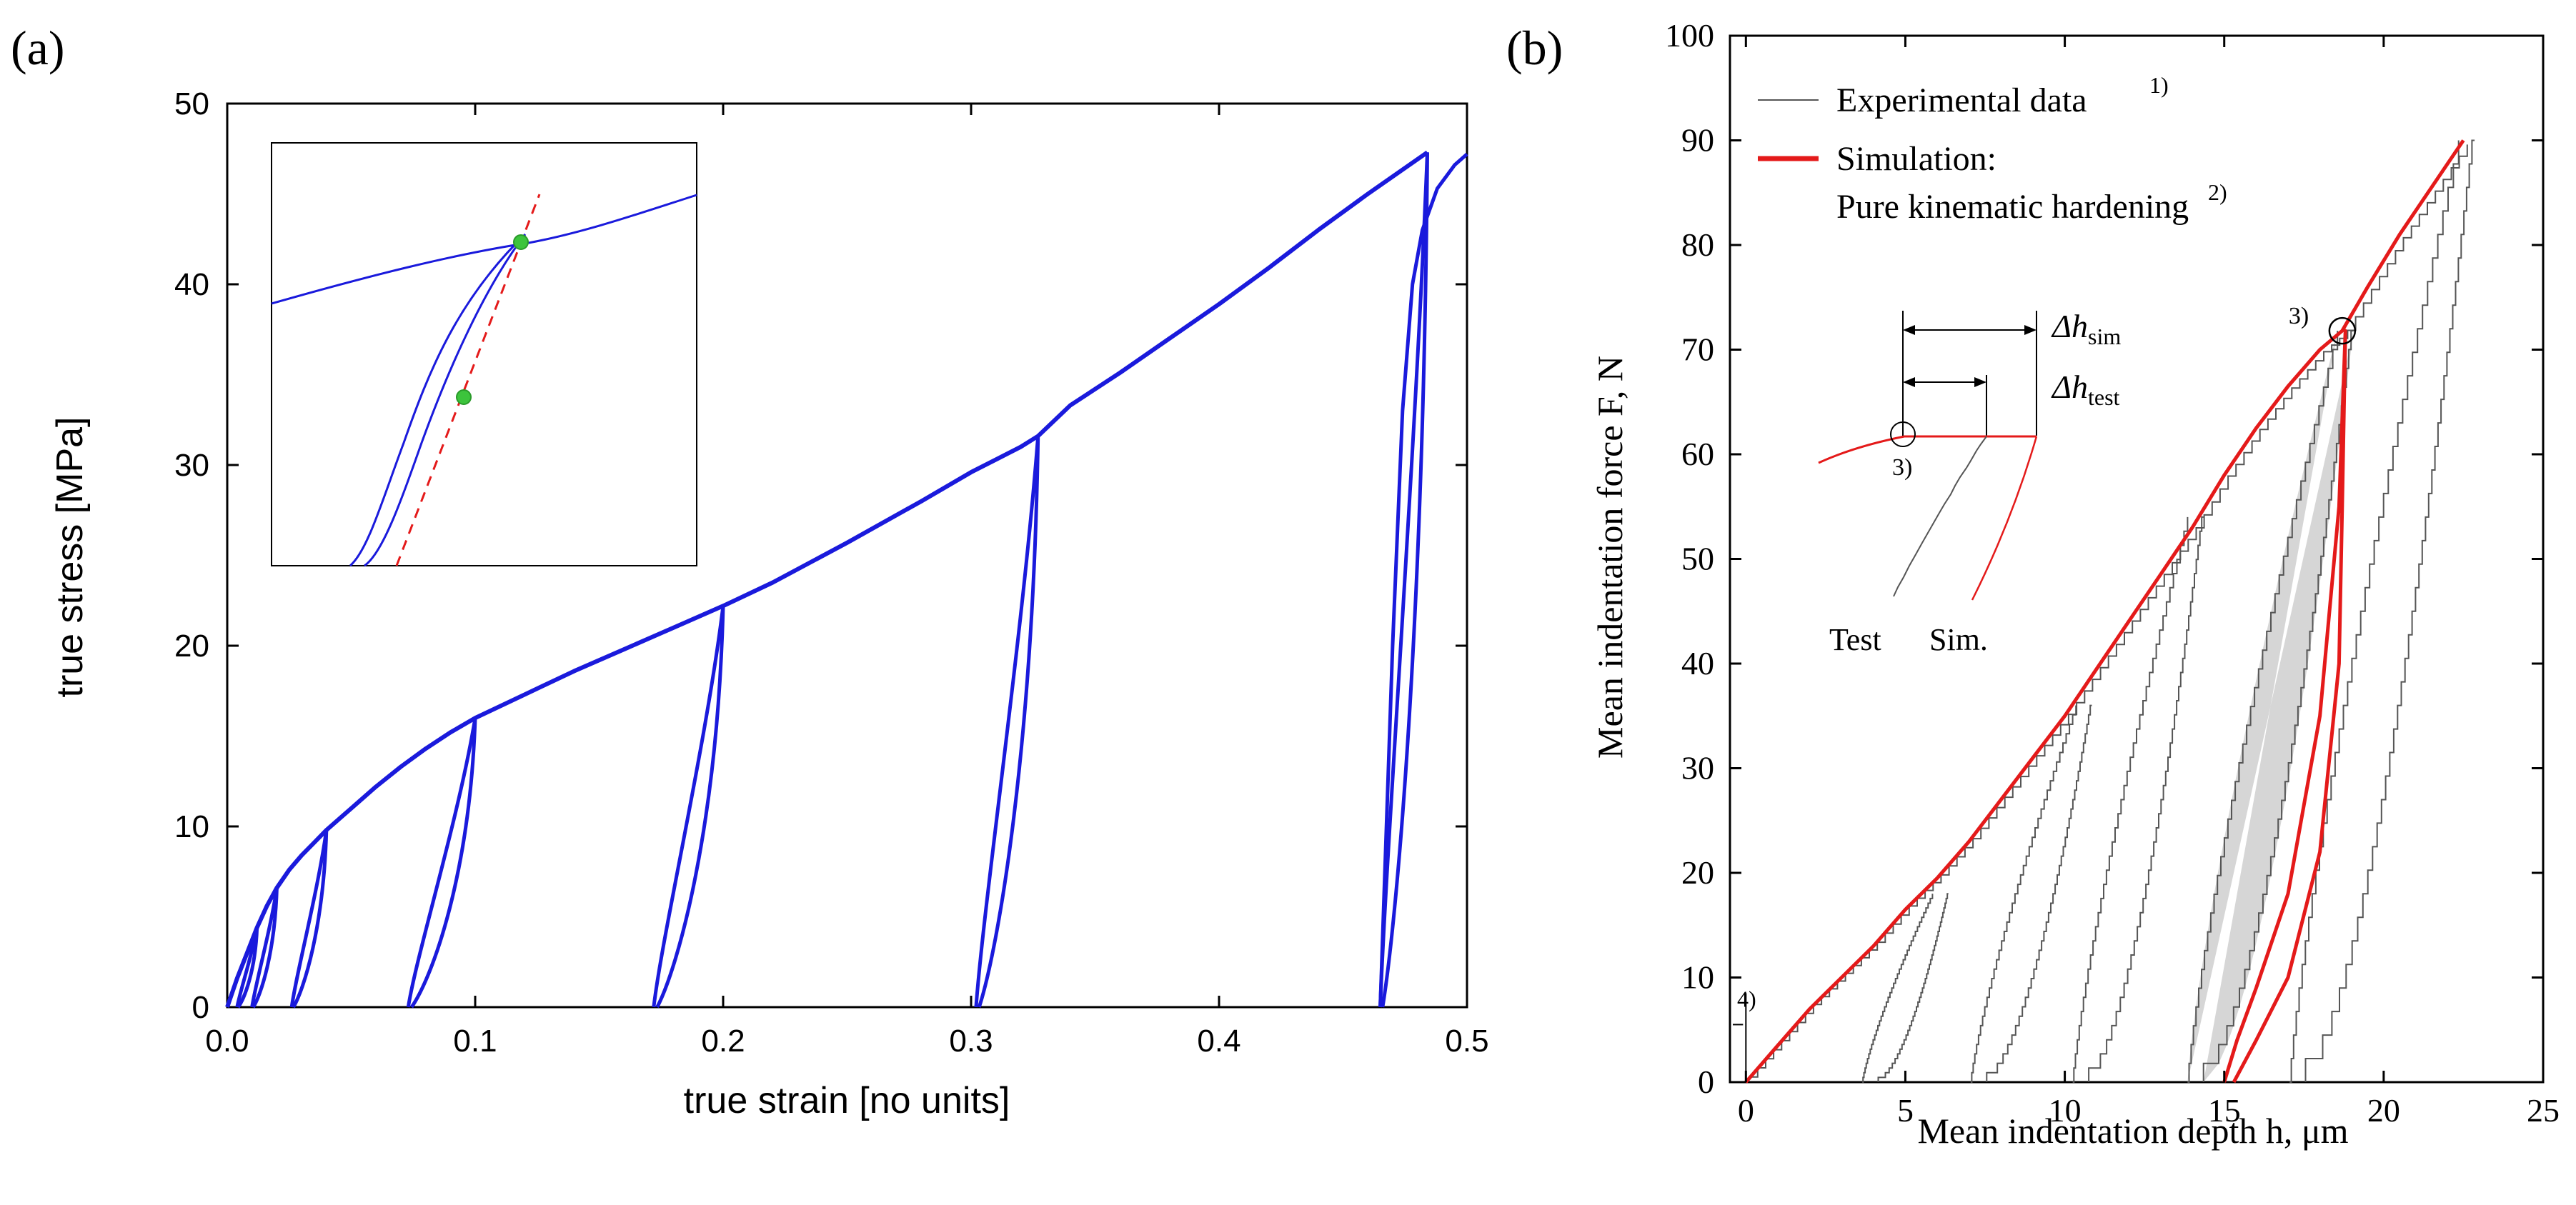  I want to click on panel-b-y-tick-label: 90, so click(1697, 140).